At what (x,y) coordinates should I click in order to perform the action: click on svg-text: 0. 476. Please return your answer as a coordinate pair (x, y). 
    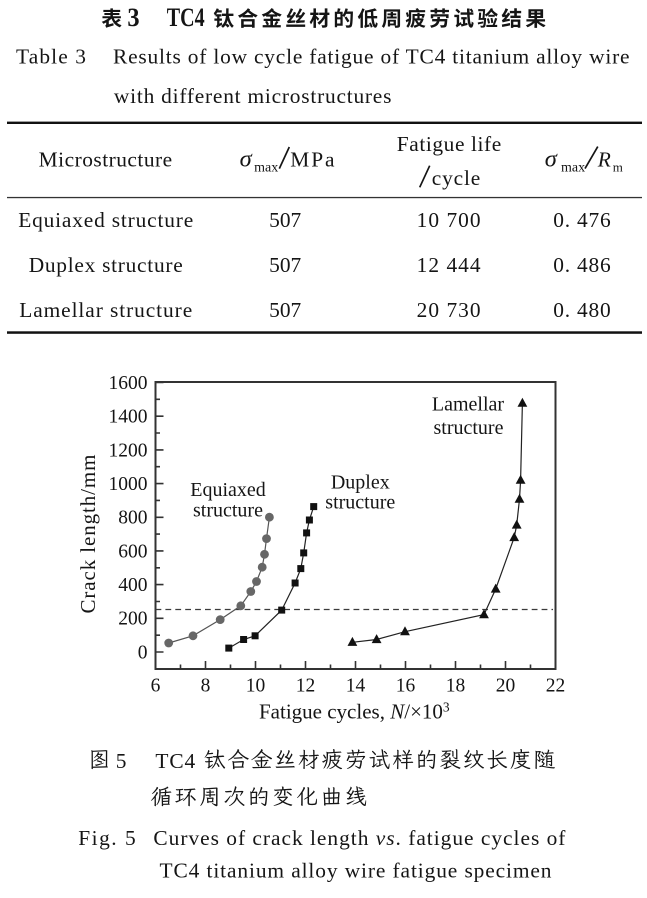
    Looking at the image, I should click on (582, 220).